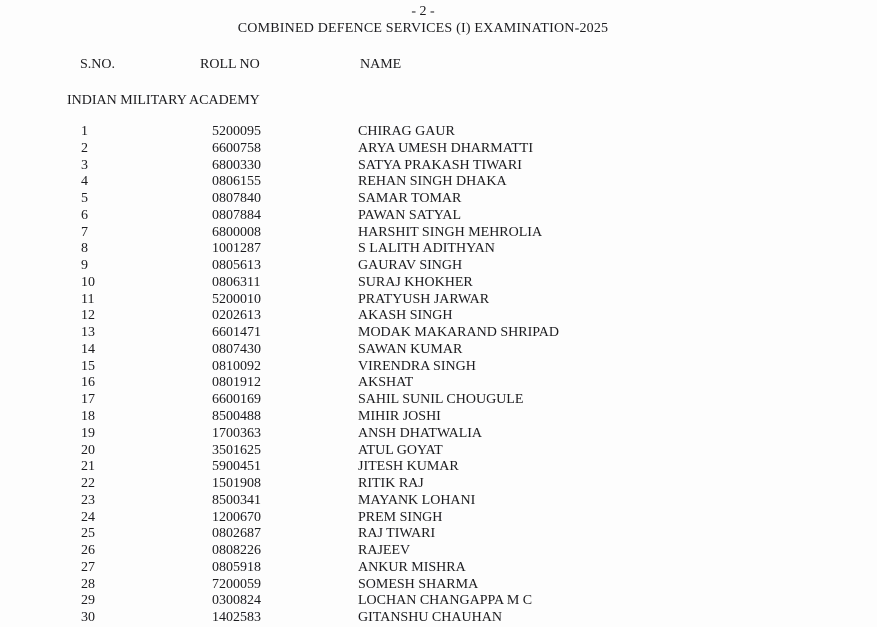 The height and width of the screenshot is (627, 877). I want to click on table-row: 26 0808226 RAJEEV, so click(438, 551).